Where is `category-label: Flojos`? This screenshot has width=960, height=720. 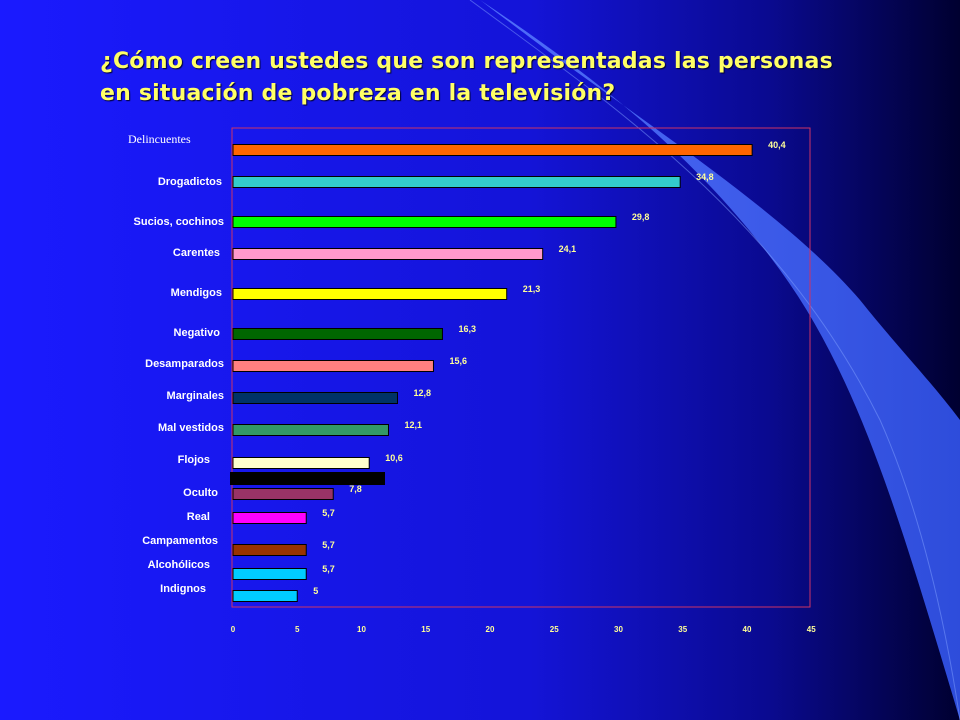 category-label: Flojos is located at coordinates (194, 460).